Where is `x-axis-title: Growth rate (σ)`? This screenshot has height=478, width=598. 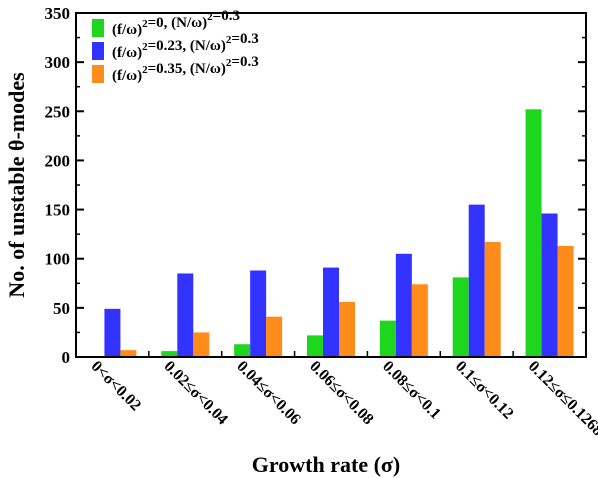
x-axis-title: Growth rate (σ) is located at coordinates (326, 464).